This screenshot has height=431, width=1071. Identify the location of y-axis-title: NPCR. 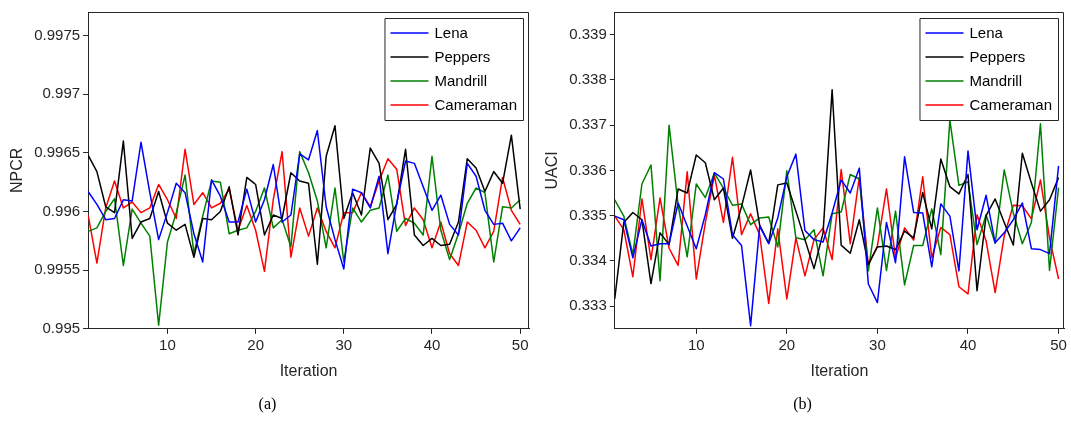
(17, 170).